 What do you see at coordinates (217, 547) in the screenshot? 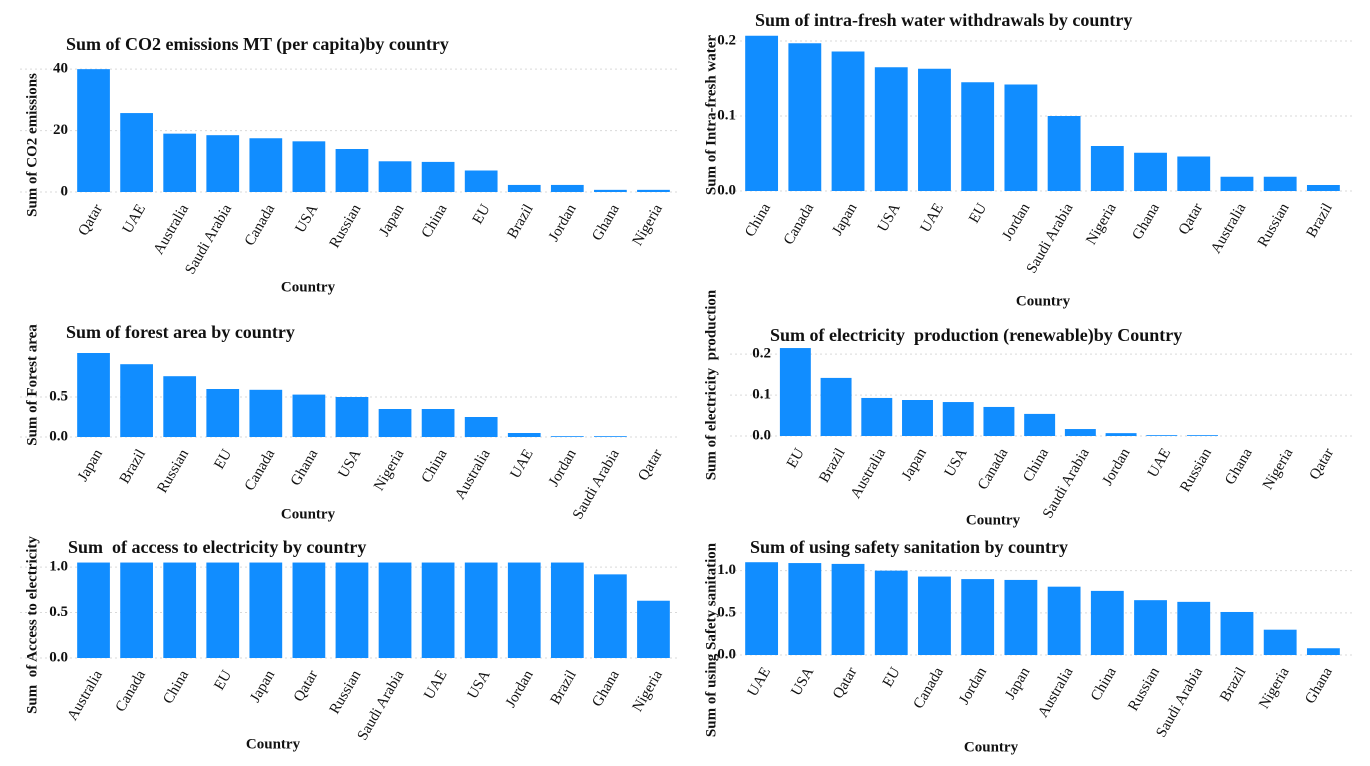
I see `chart-title: Sum of access to electricity by country` at bounding box center [217, 547].